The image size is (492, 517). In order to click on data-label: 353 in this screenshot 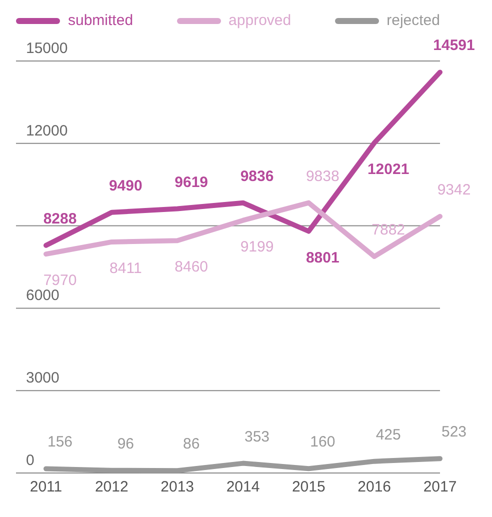, I will do `click(257, 437)`.